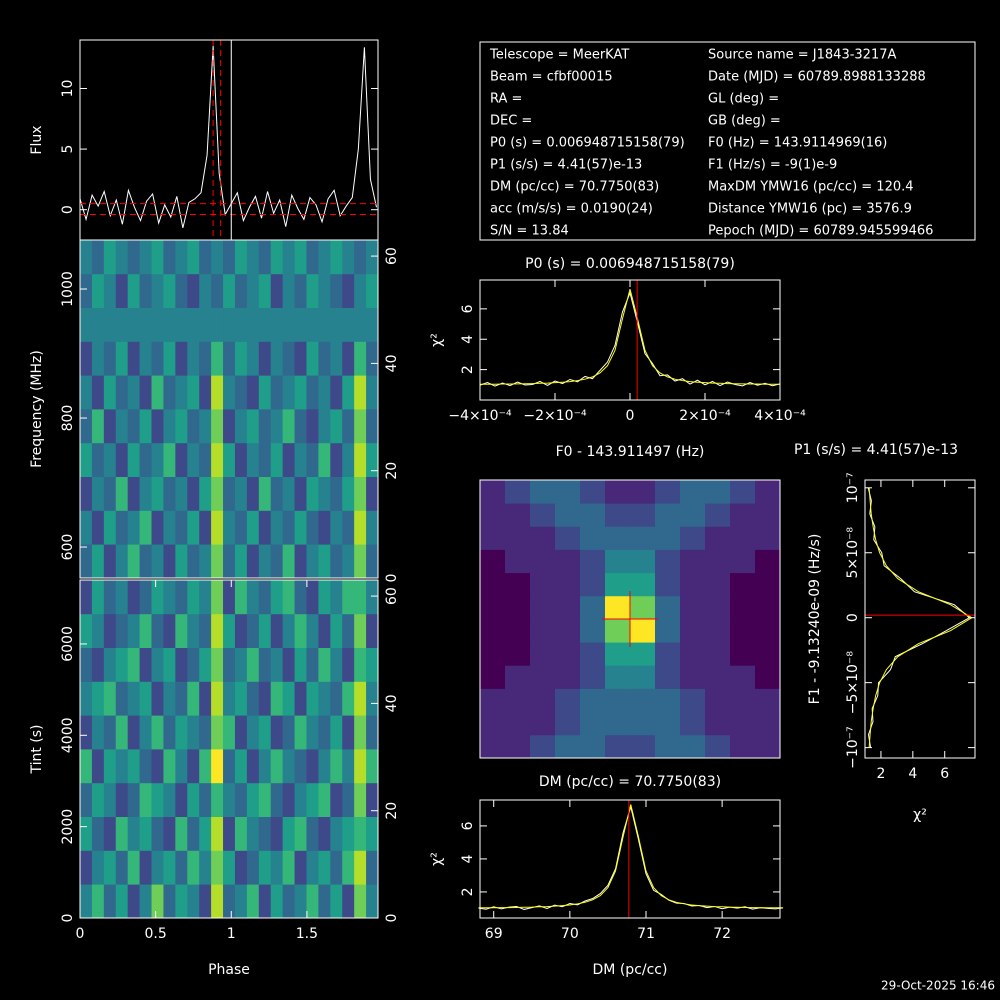  Describe the element at coordinates (231, 934) in the screenshot. I see `x-tick-label: 1` at that location.